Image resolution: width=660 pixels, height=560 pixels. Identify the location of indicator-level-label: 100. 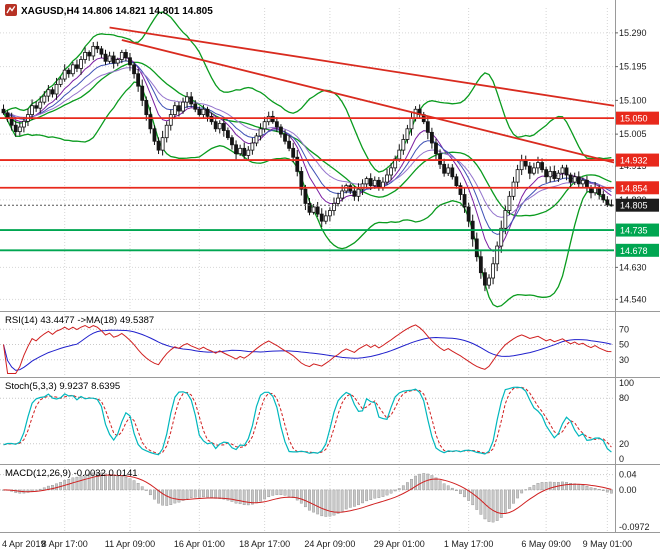
(626, 383).